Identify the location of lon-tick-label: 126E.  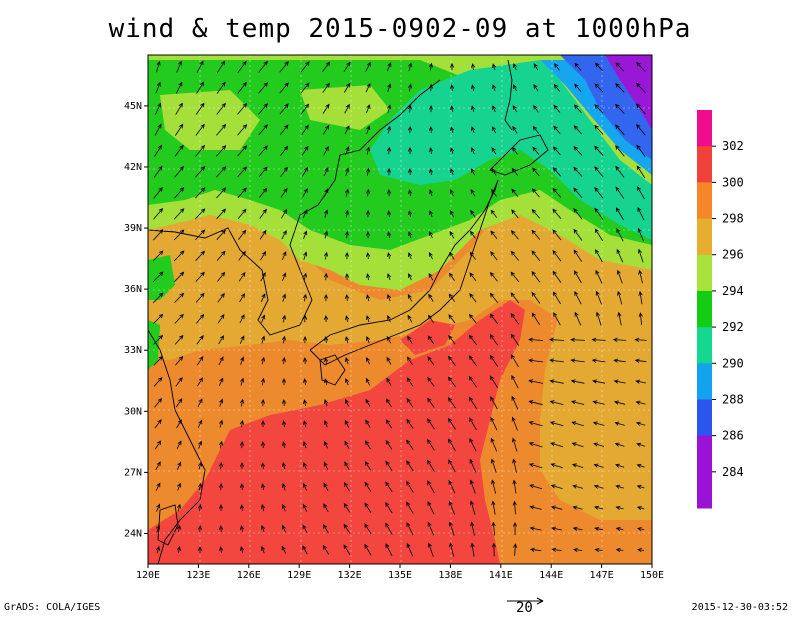
(249, 575).